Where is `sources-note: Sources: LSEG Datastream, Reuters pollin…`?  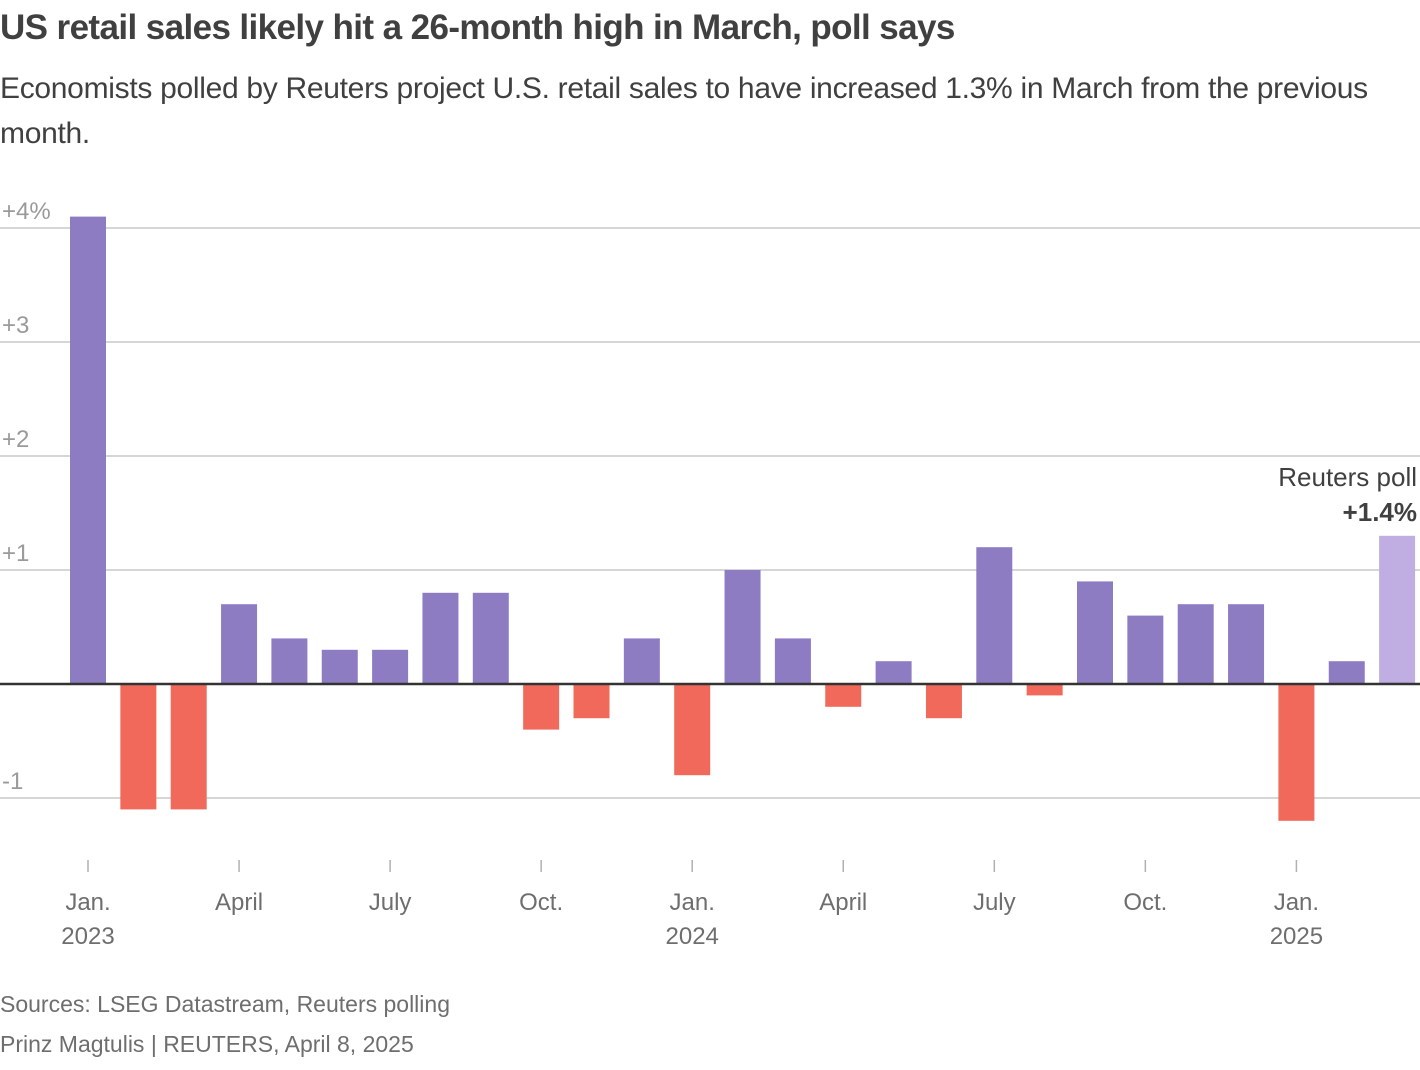 sources-note: Sources: LSEG Datastream, Reuters pollin… is located at coordinates (225, 1004).